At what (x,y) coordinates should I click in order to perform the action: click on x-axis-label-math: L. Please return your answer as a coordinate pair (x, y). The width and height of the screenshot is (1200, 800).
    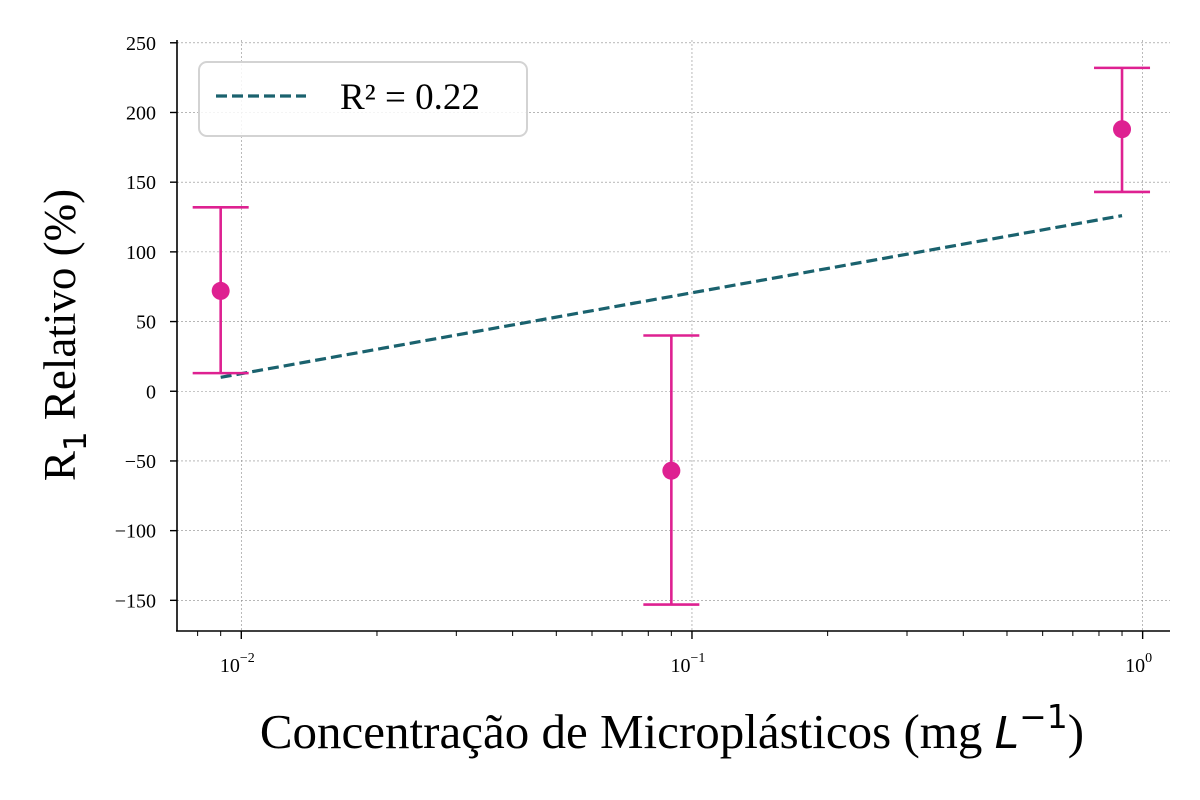
    Looking at the image, I should click on (1007, 733).